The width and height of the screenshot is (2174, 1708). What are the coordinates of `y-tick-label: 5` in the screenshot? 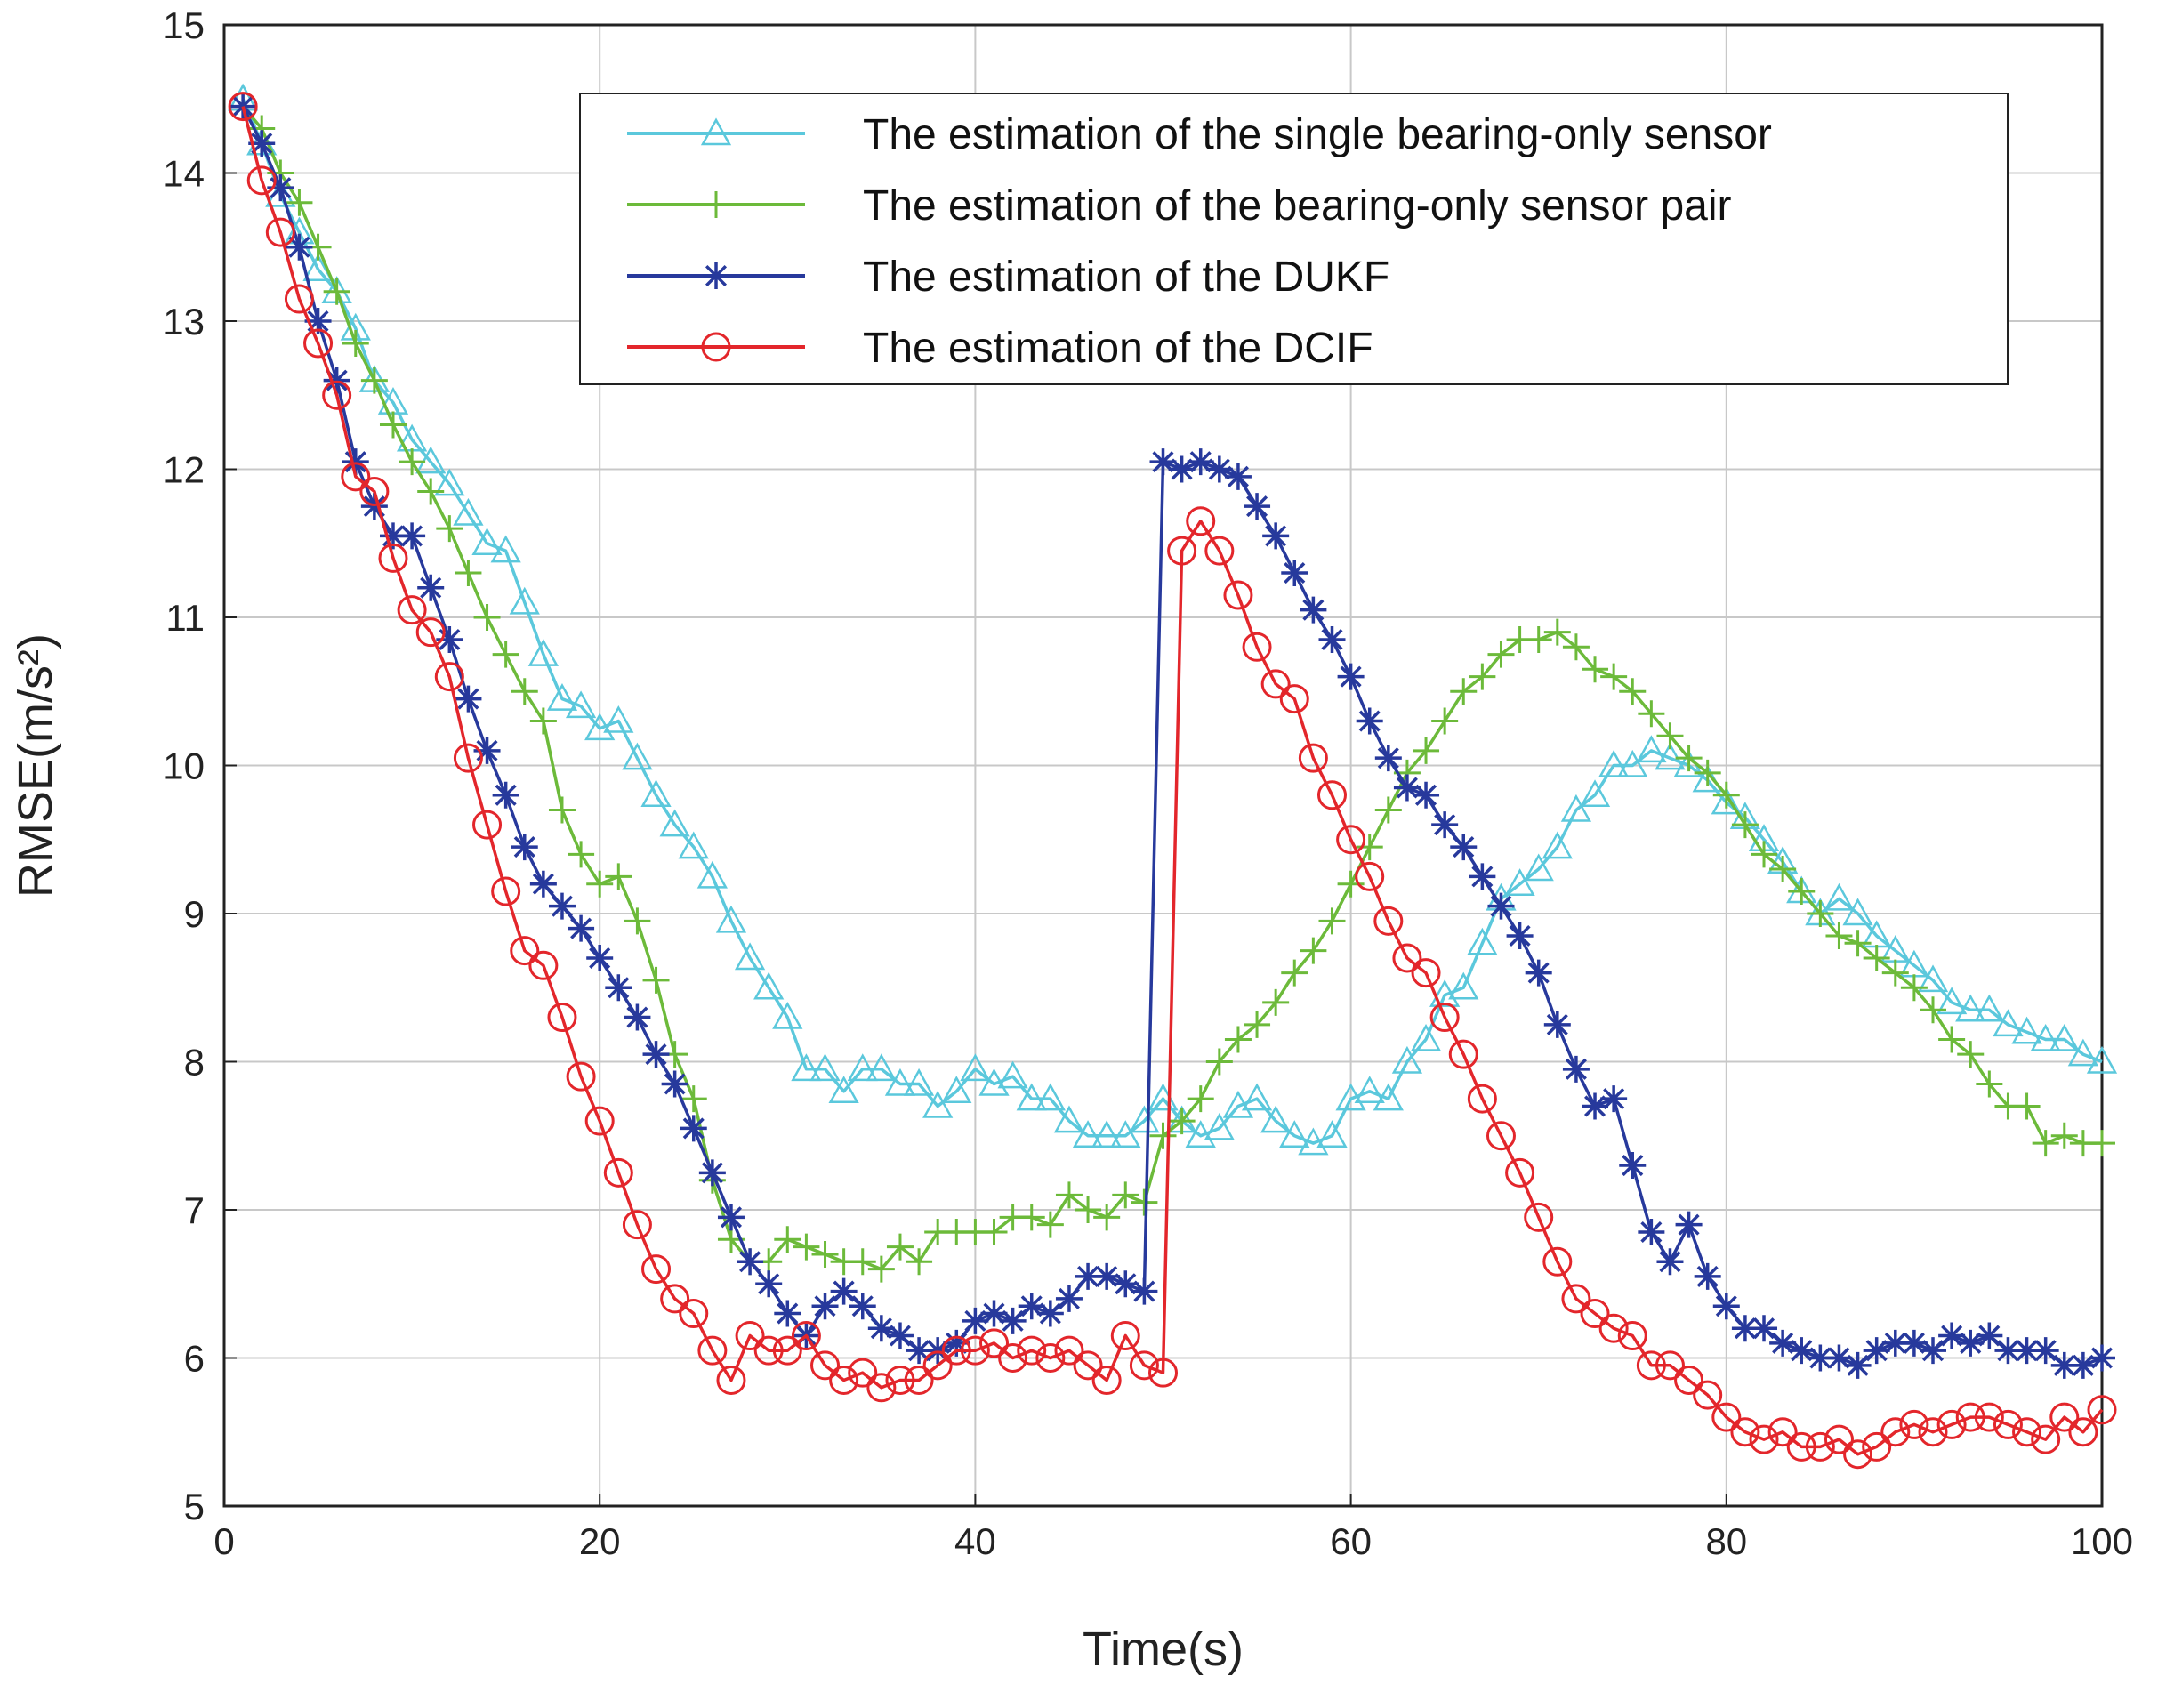 It's located at (194, 1506).